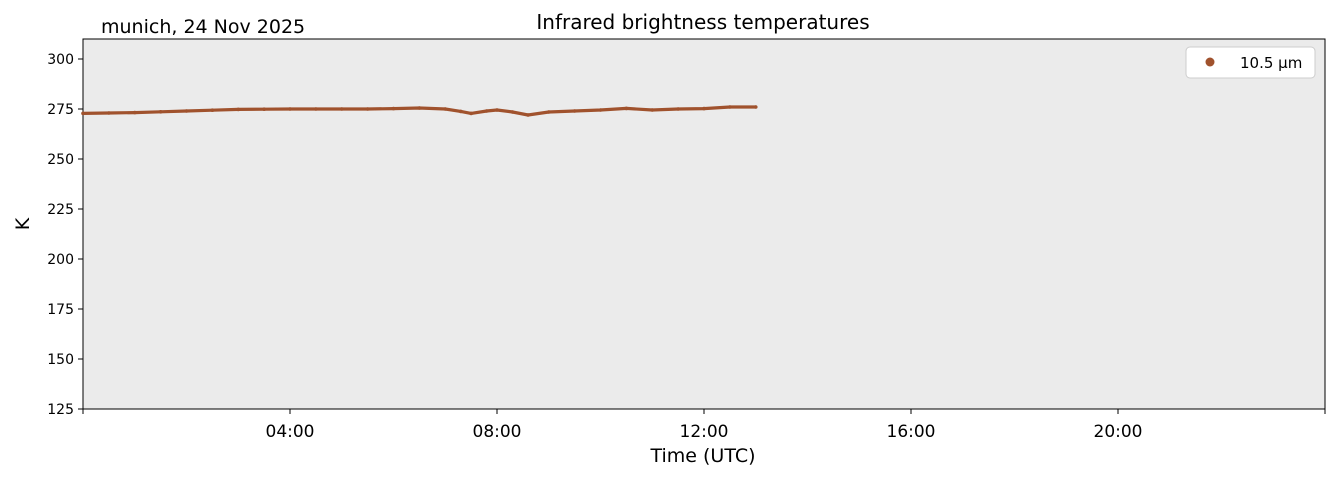 The width and height of the screenshot is (1335, 478). What do you see at coordinates (23, 223) in the screenshot?
I see `y-axis-label: K` at bounding box center [23, 223].